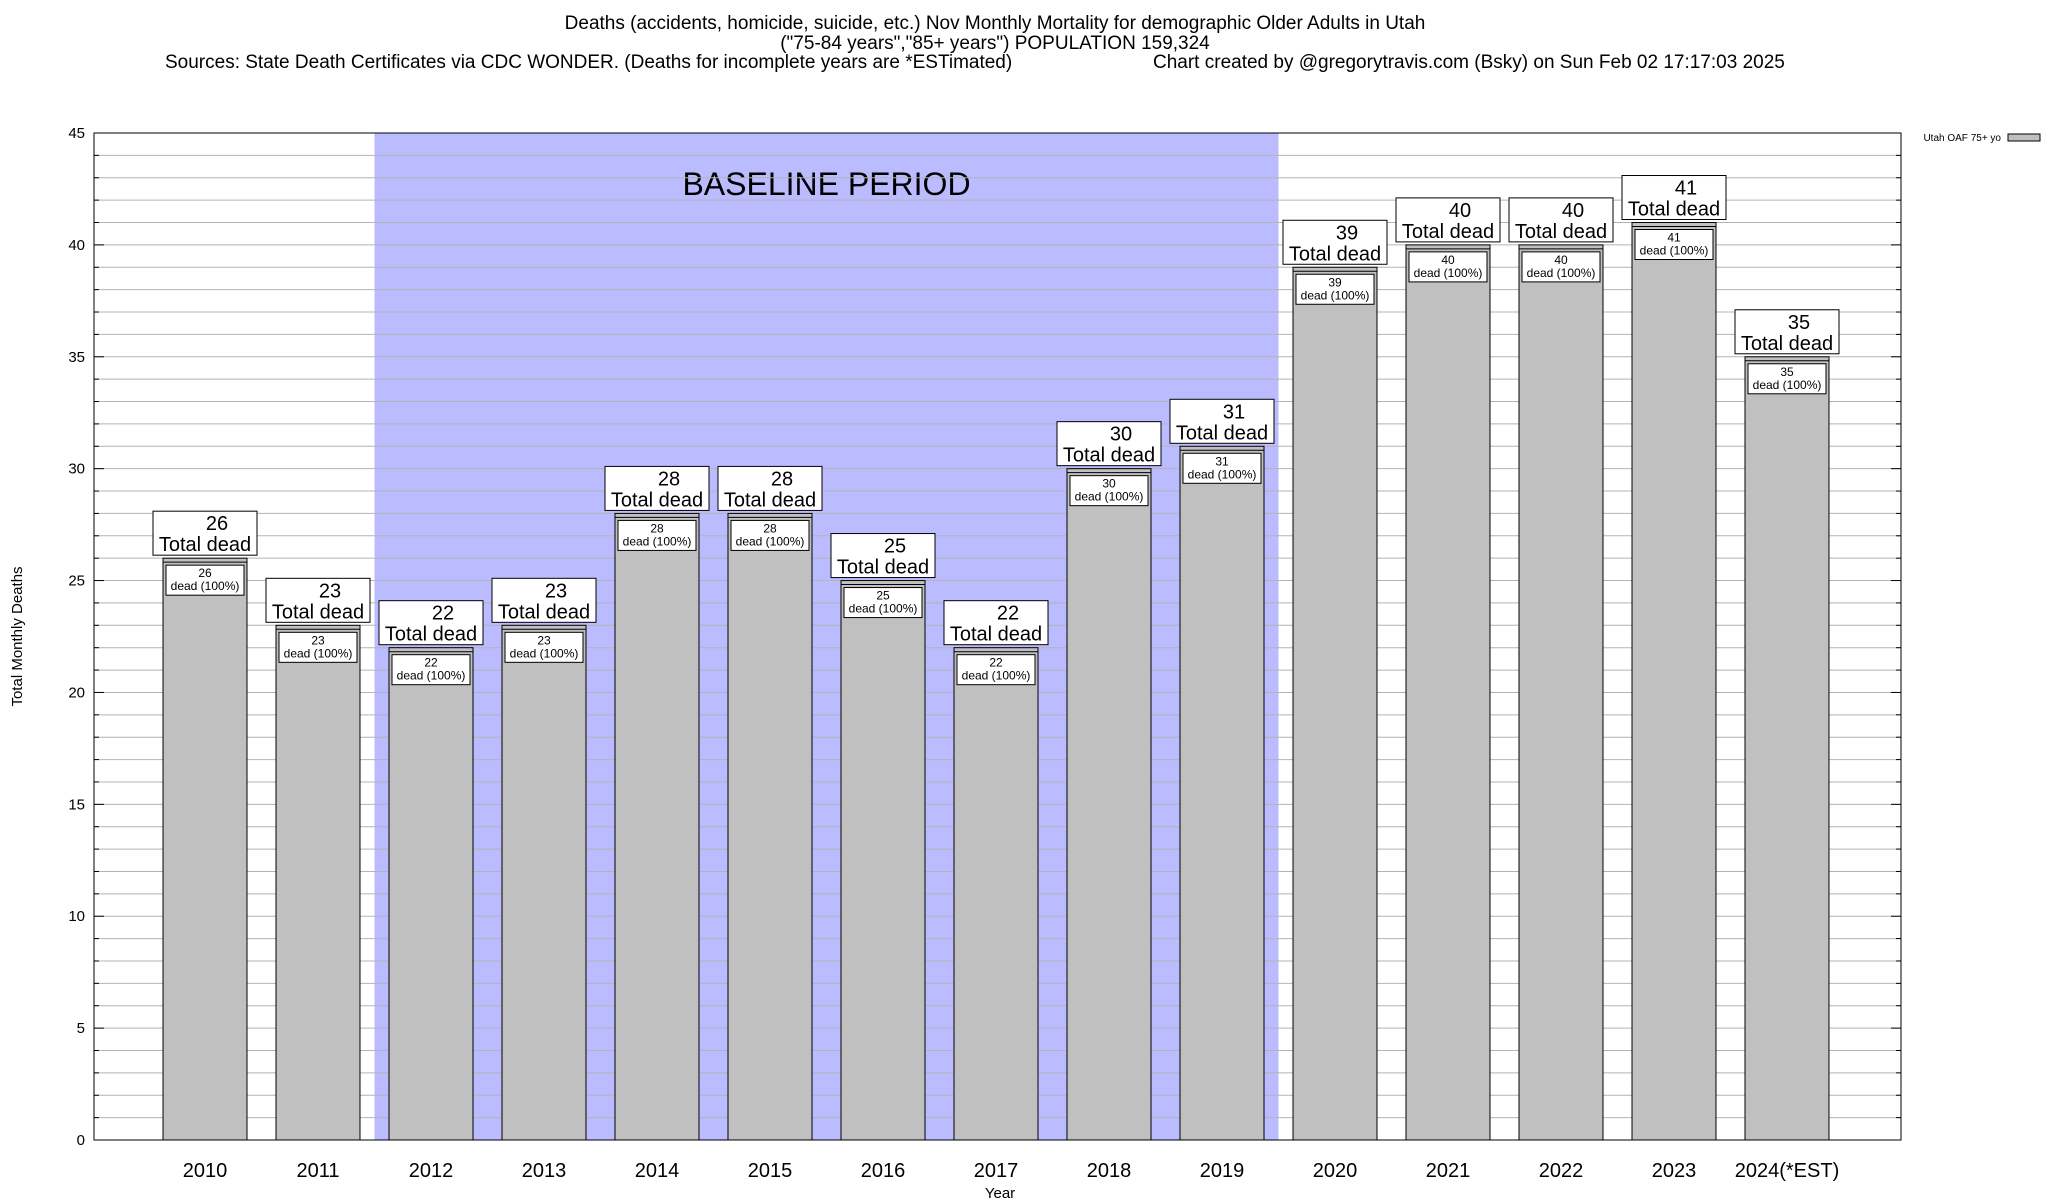 The height and width of the screenshot is (1200, 2048). What do you see at coordinates (443, 614) in the screenshot?
I see `bar-data-label-value: 22` at bounding box center [443, 614].